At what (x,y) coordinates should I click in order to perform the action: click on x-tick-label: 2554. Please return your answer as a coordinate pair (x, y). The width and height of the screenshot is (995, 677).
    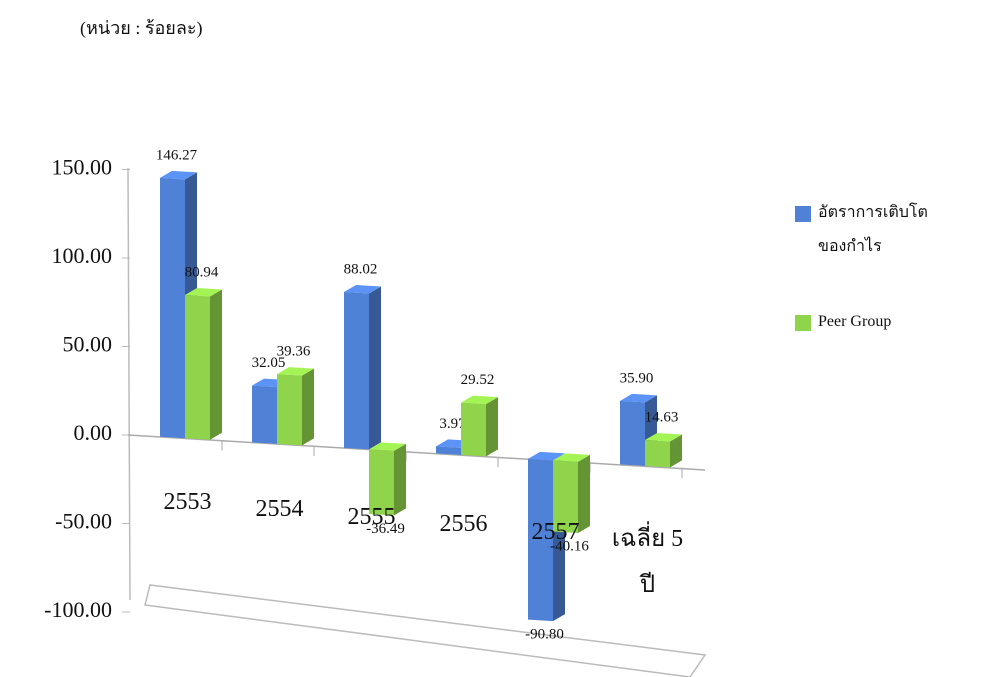
    Looking at the image, I should click on (279, 509).